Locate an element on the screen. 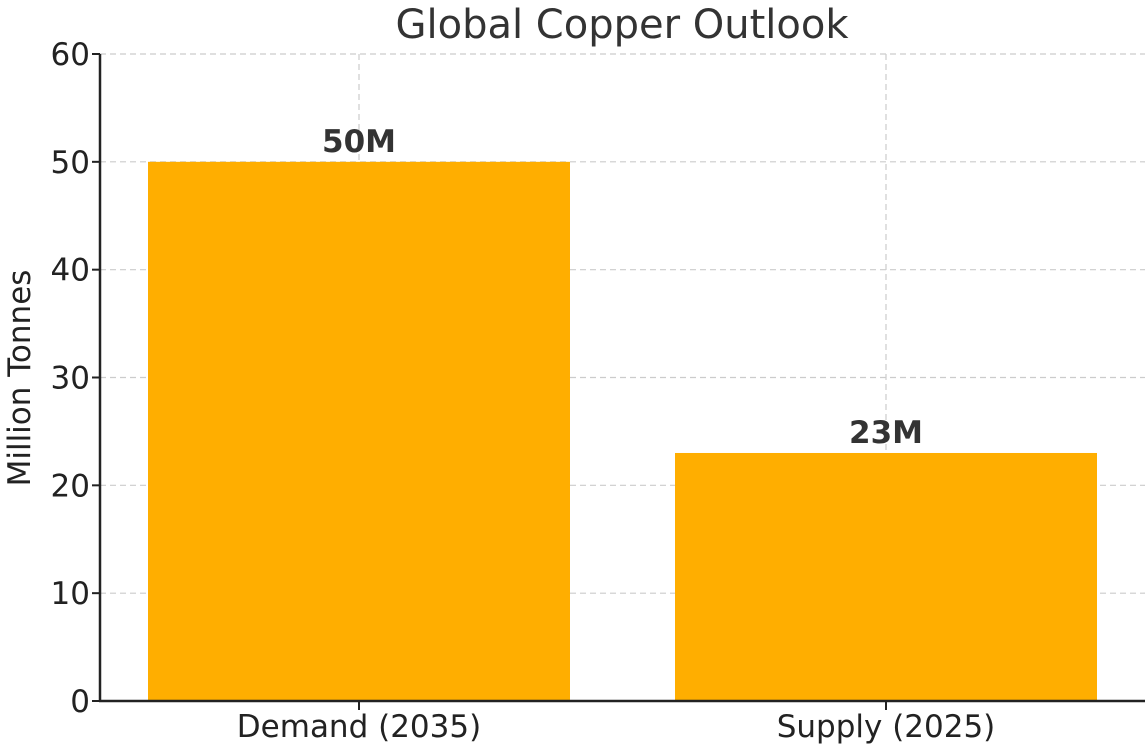  x-tick-label: Demand (2035) is located at coordinates (359, 727).